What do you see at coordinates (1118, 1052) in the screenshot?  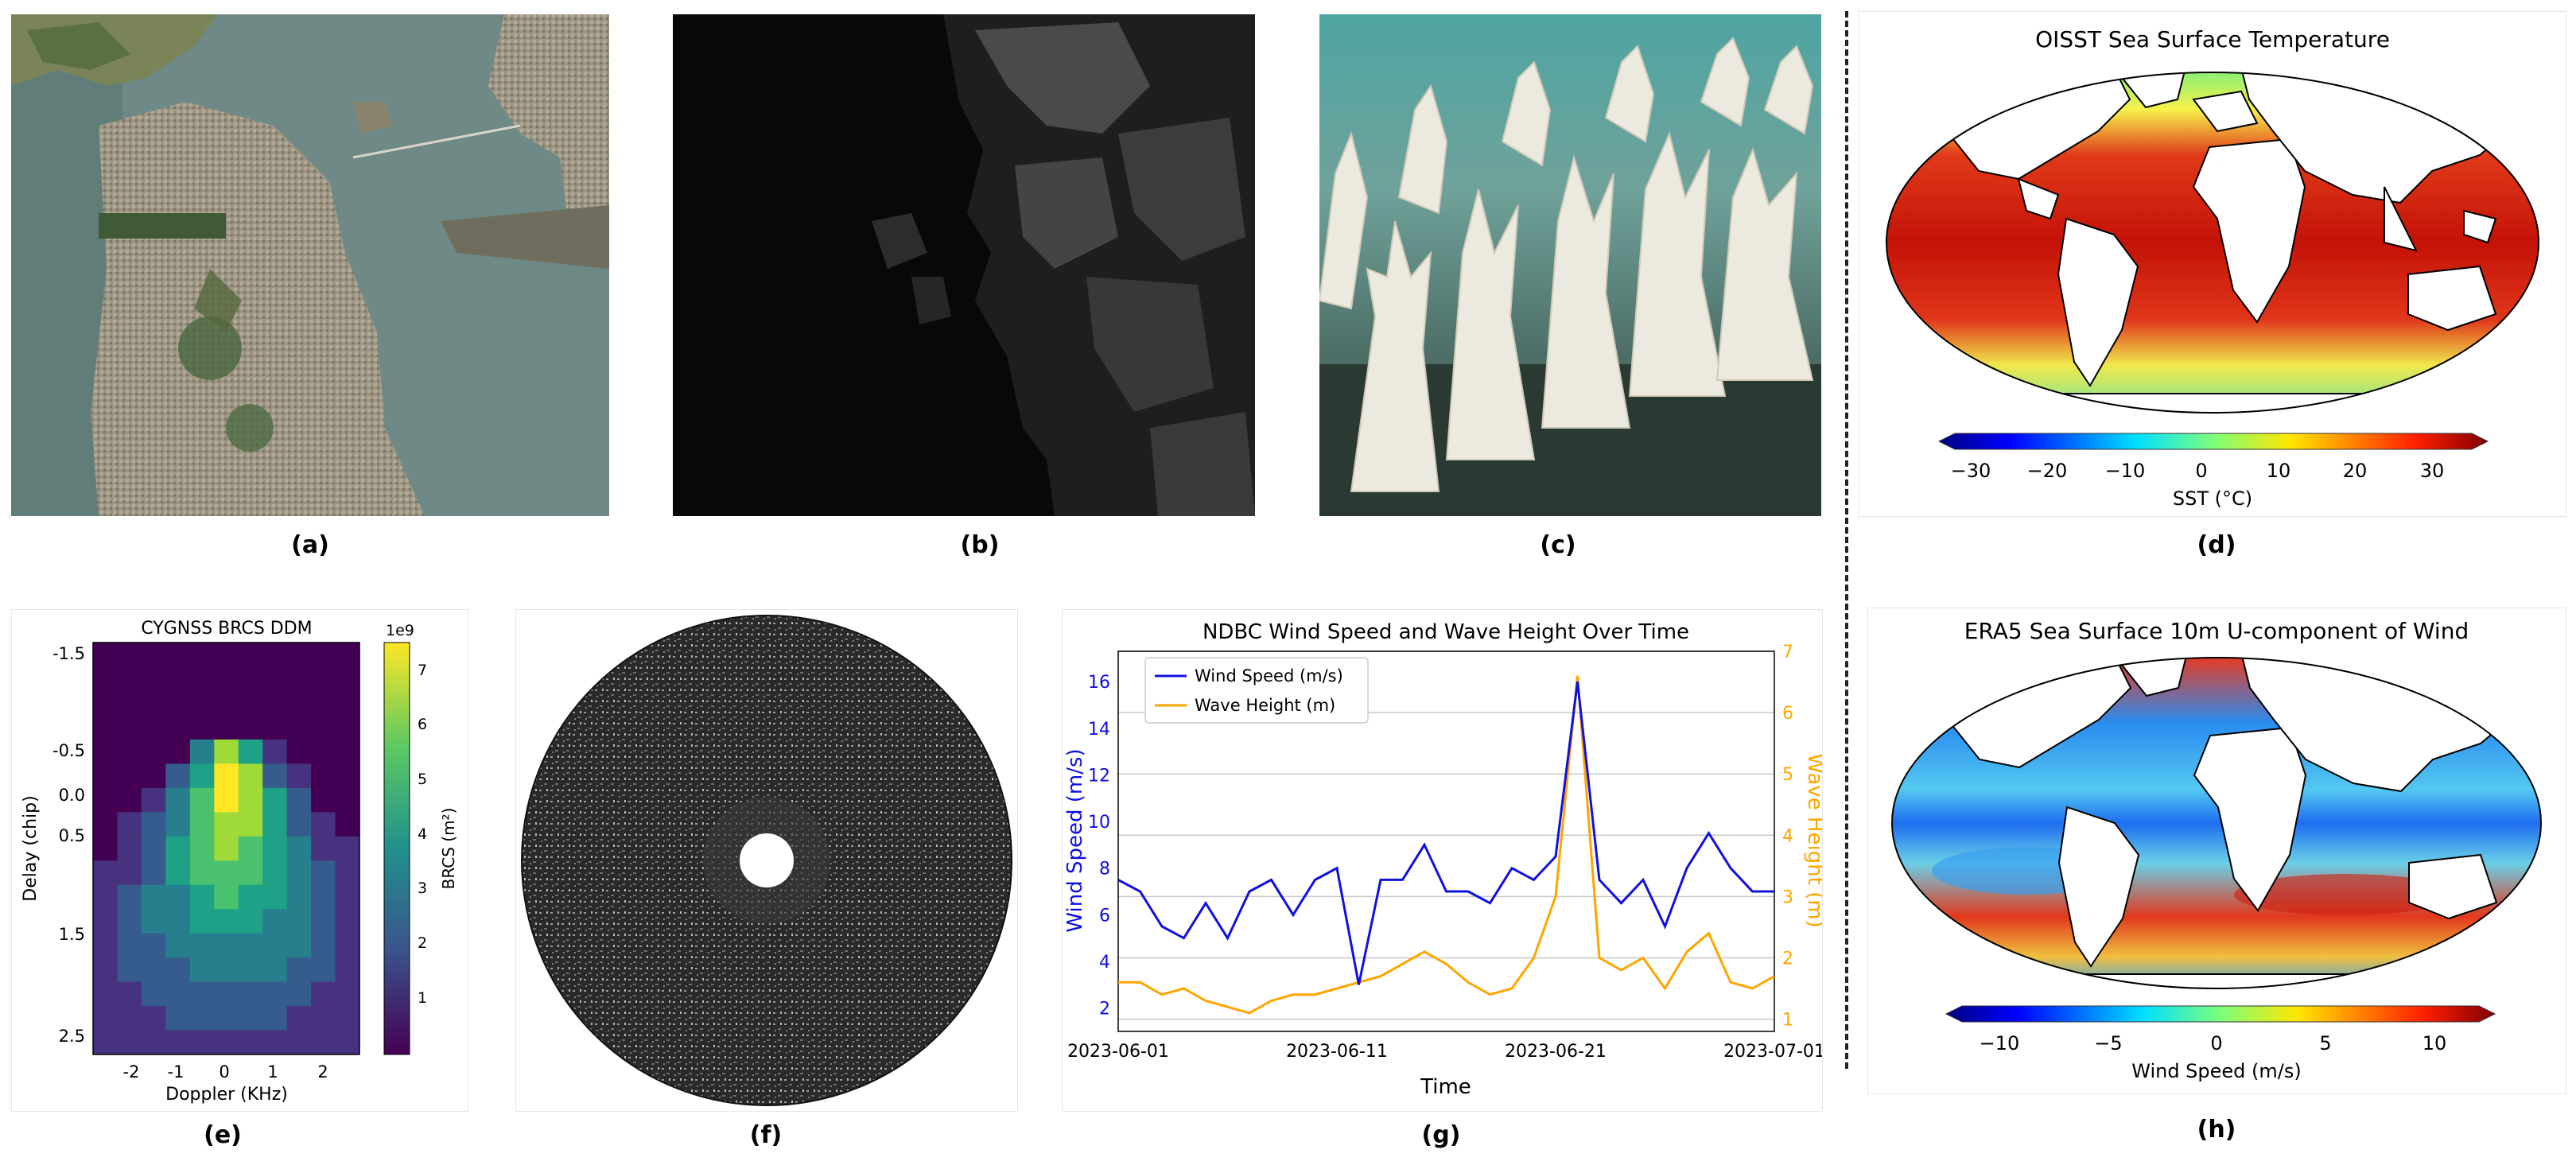 I see `ndbc-xtick: 2023-06-01` at bounding box center [1118, 1052].